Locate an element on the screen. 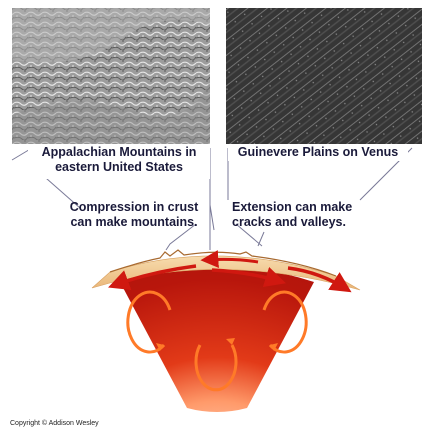 The height and width of the screenshot is (439, 435). venus-caption: Guinevere Plains on Venus is located at coordinates (318, 153).